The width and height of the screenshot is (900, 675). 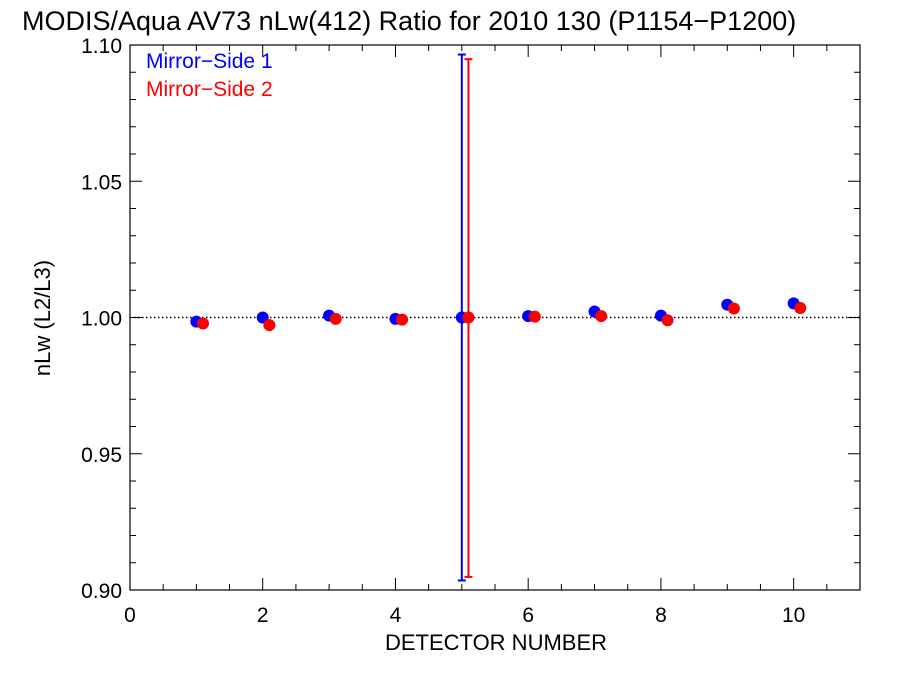 I want to click on legend-mirror-side-1: Mirror−Side 1, so click(x=209, y=61).